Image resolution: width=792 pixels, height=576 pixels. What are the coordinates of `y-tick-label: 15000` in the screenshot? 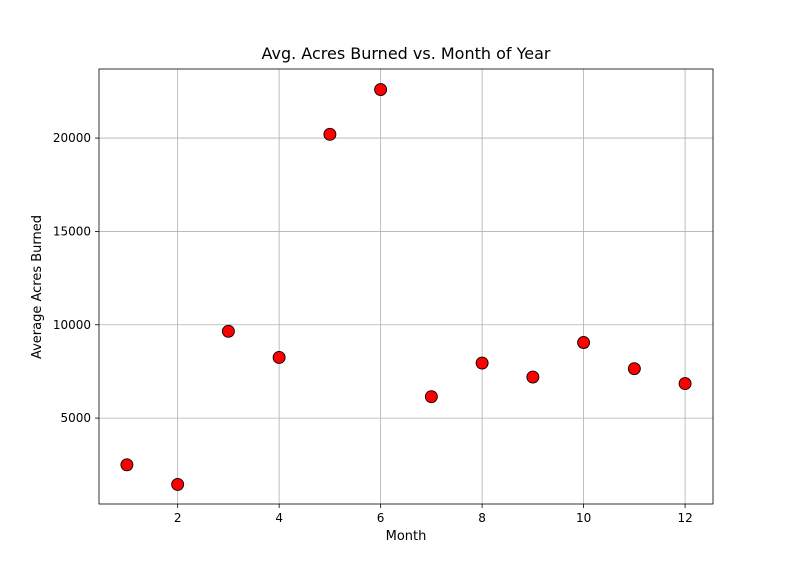 It's located at (72, 231).